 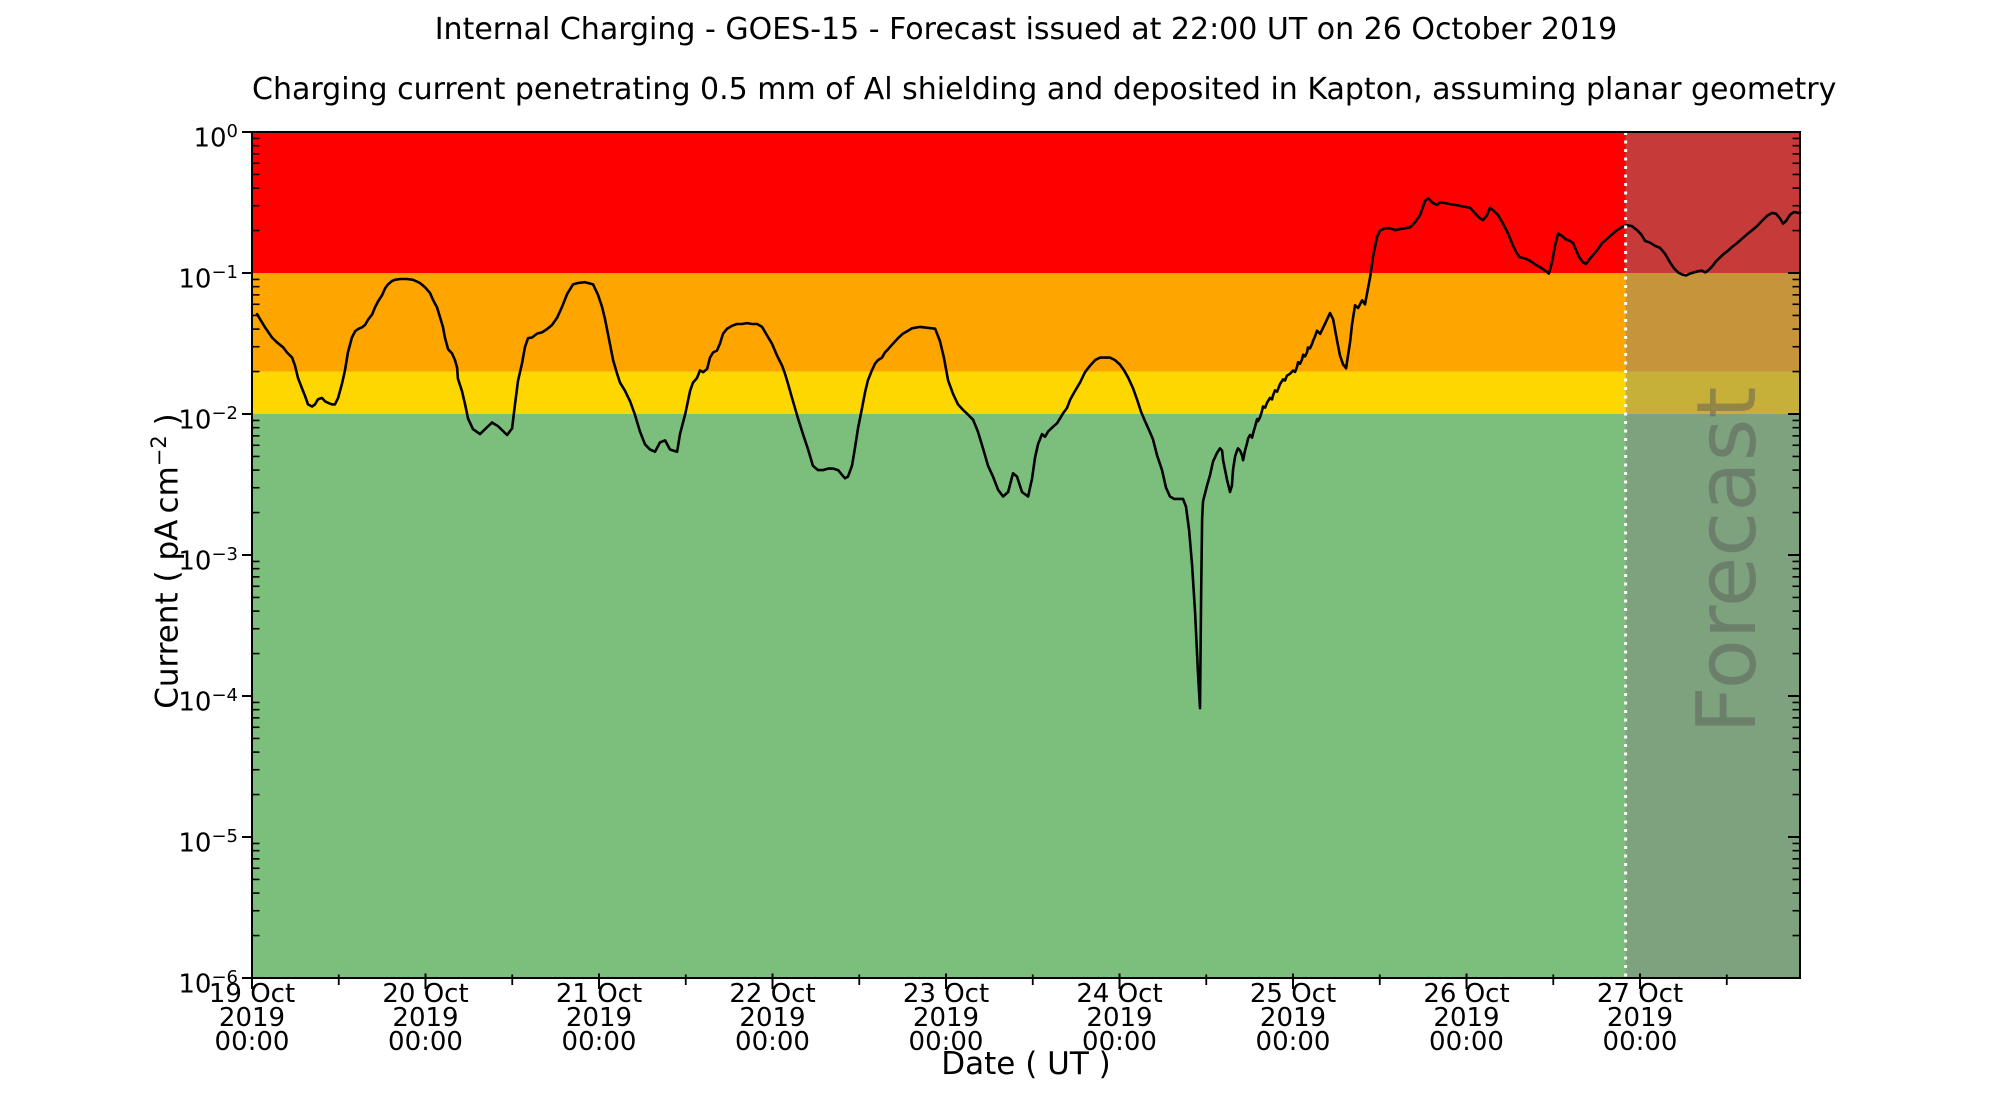 What do you see at coordinates (1119, 994) in the screenshot?
I see `x-tick-label-date: 24 Oct` at bounding box center [1119, 994].